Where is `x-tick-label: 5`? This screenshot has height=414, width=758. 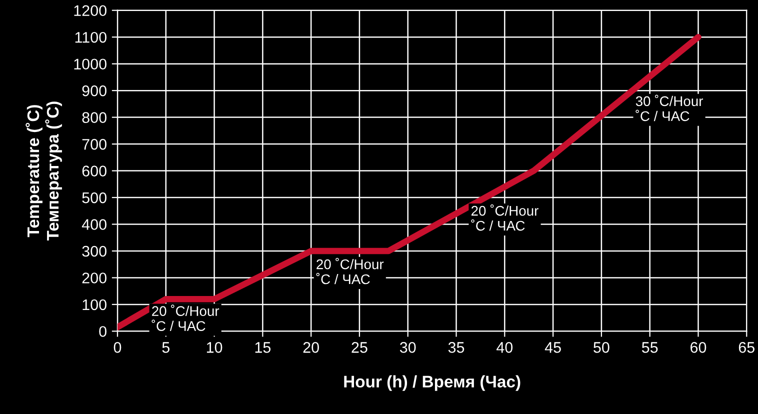 x-tick-label: 5 is located at coordinates (166, 347).